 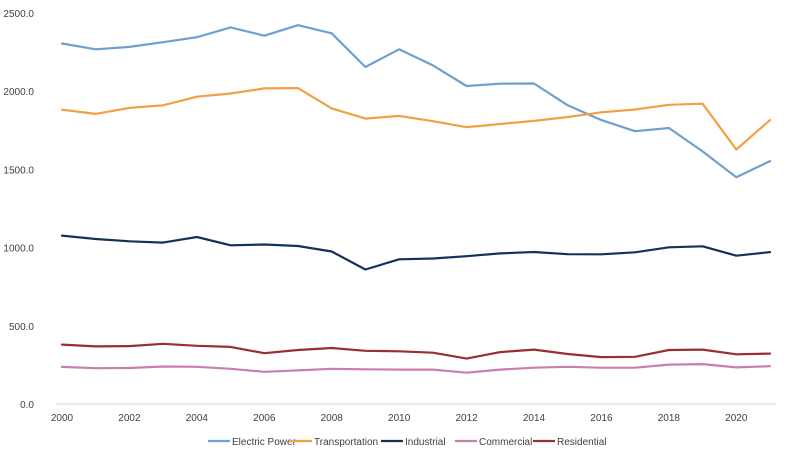 I want to click on y-tick-label: 2500.0, so click(x=18, y=14).